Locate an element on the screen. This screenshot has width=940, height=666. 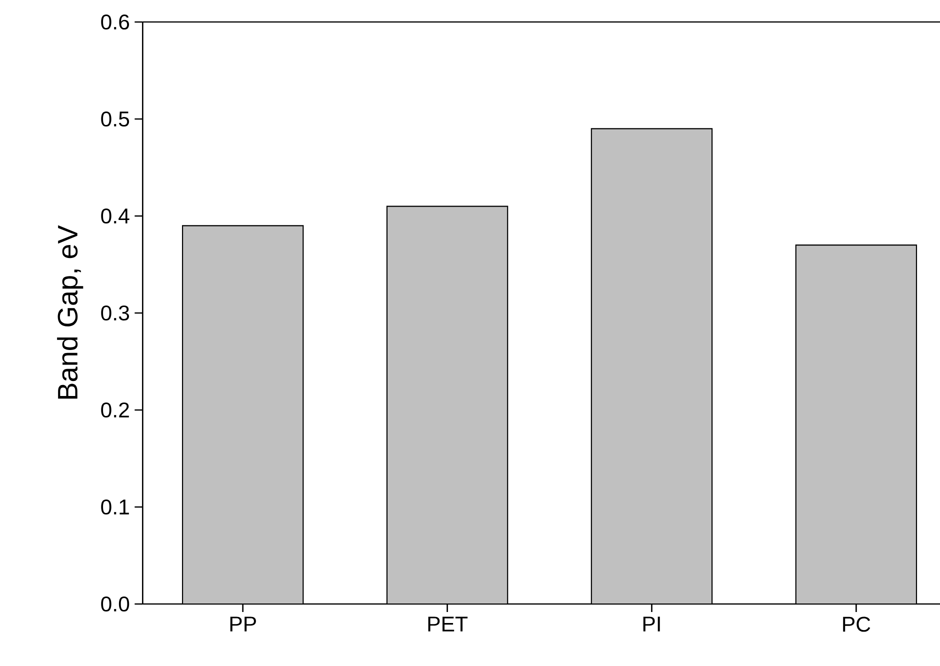
y-tick-label: 0.6 is located at coordinates (115, 22).